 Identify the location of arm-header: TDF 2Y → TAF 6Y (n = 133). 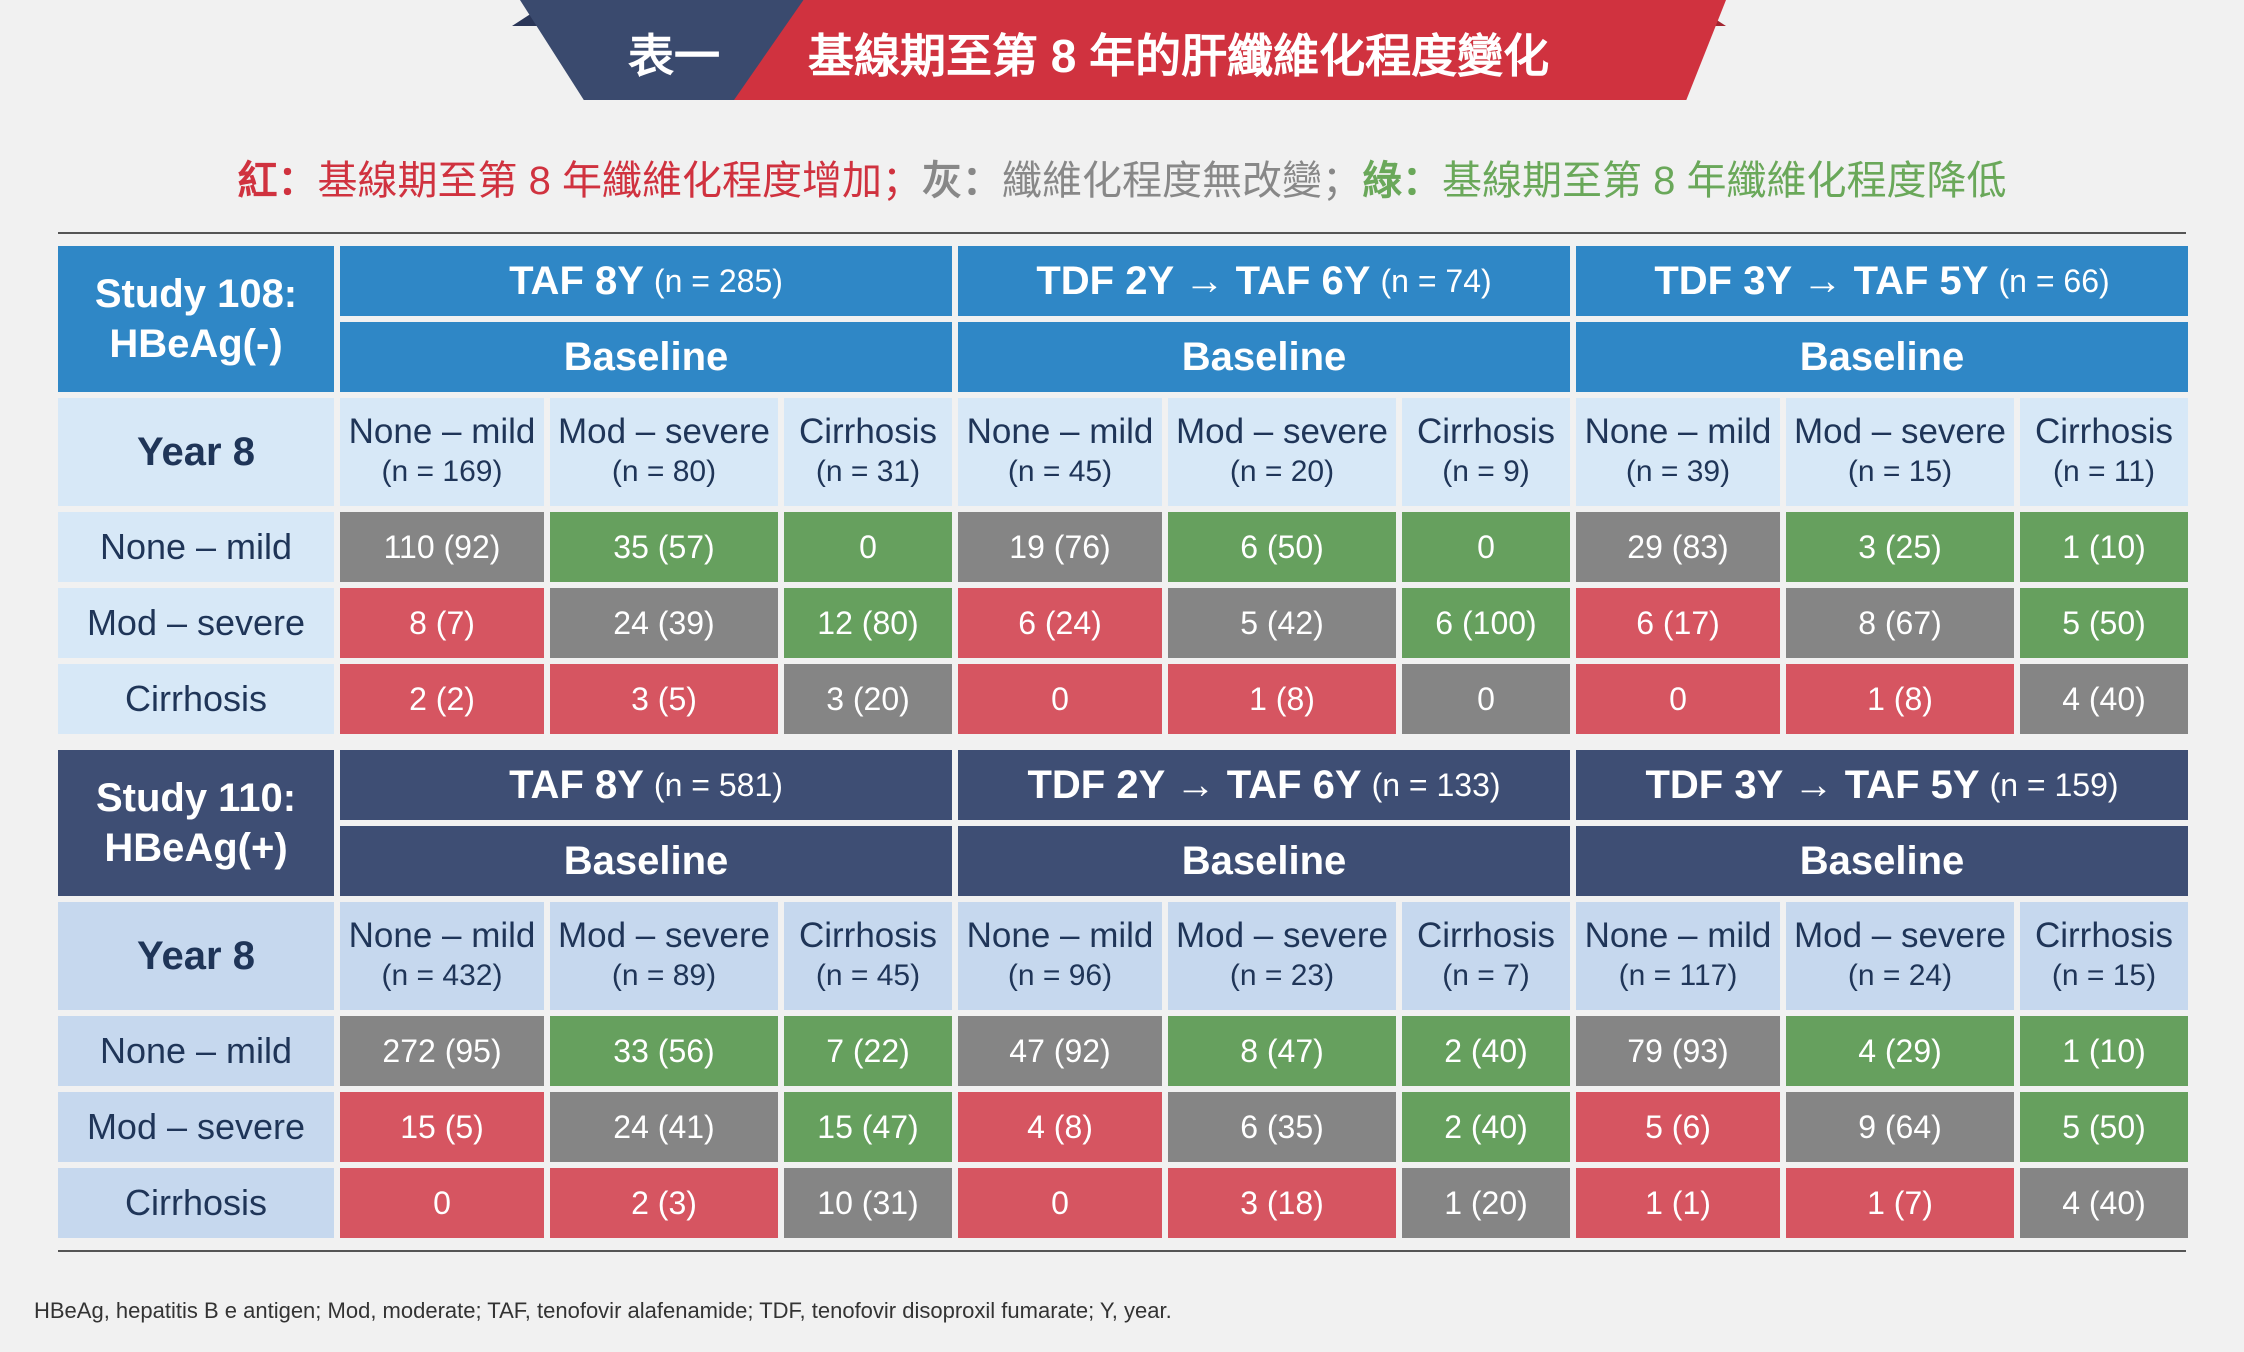
(1264, 785).